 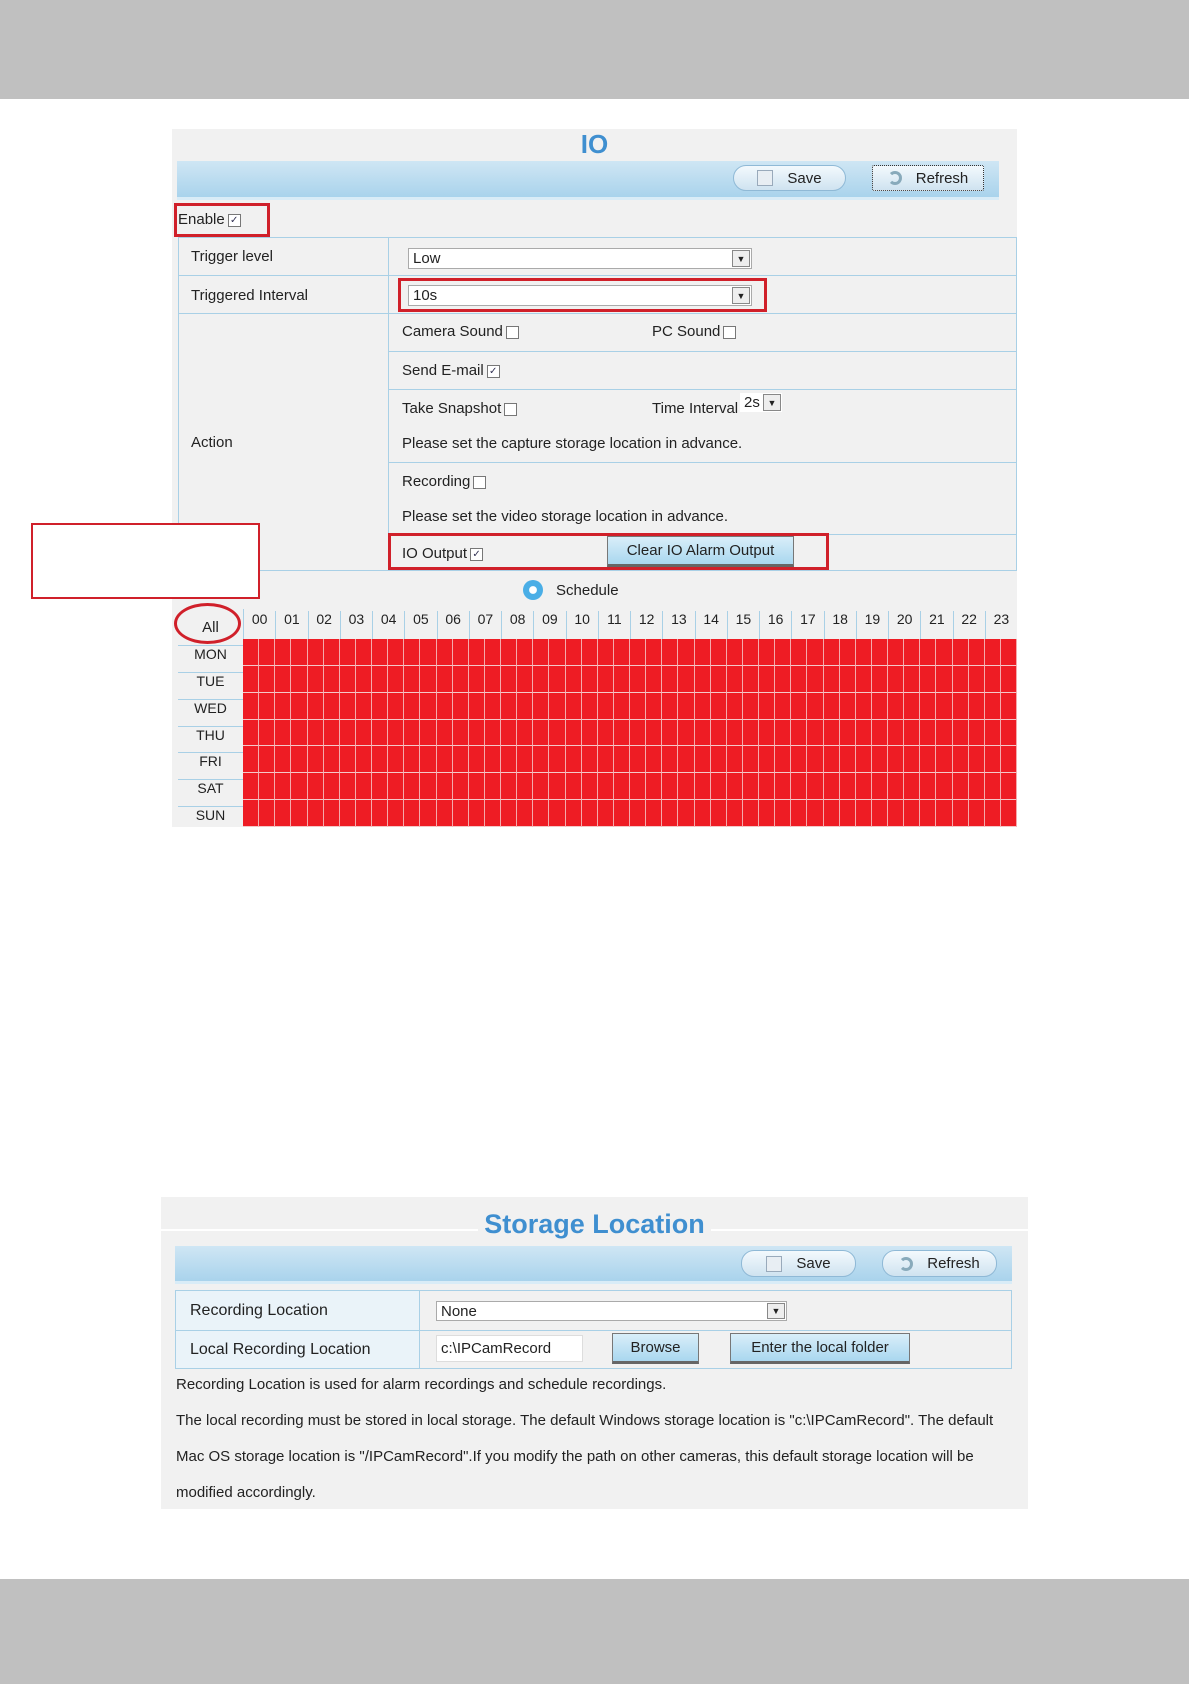 I want to click on save-button: Save, so click(x=789, y=178).